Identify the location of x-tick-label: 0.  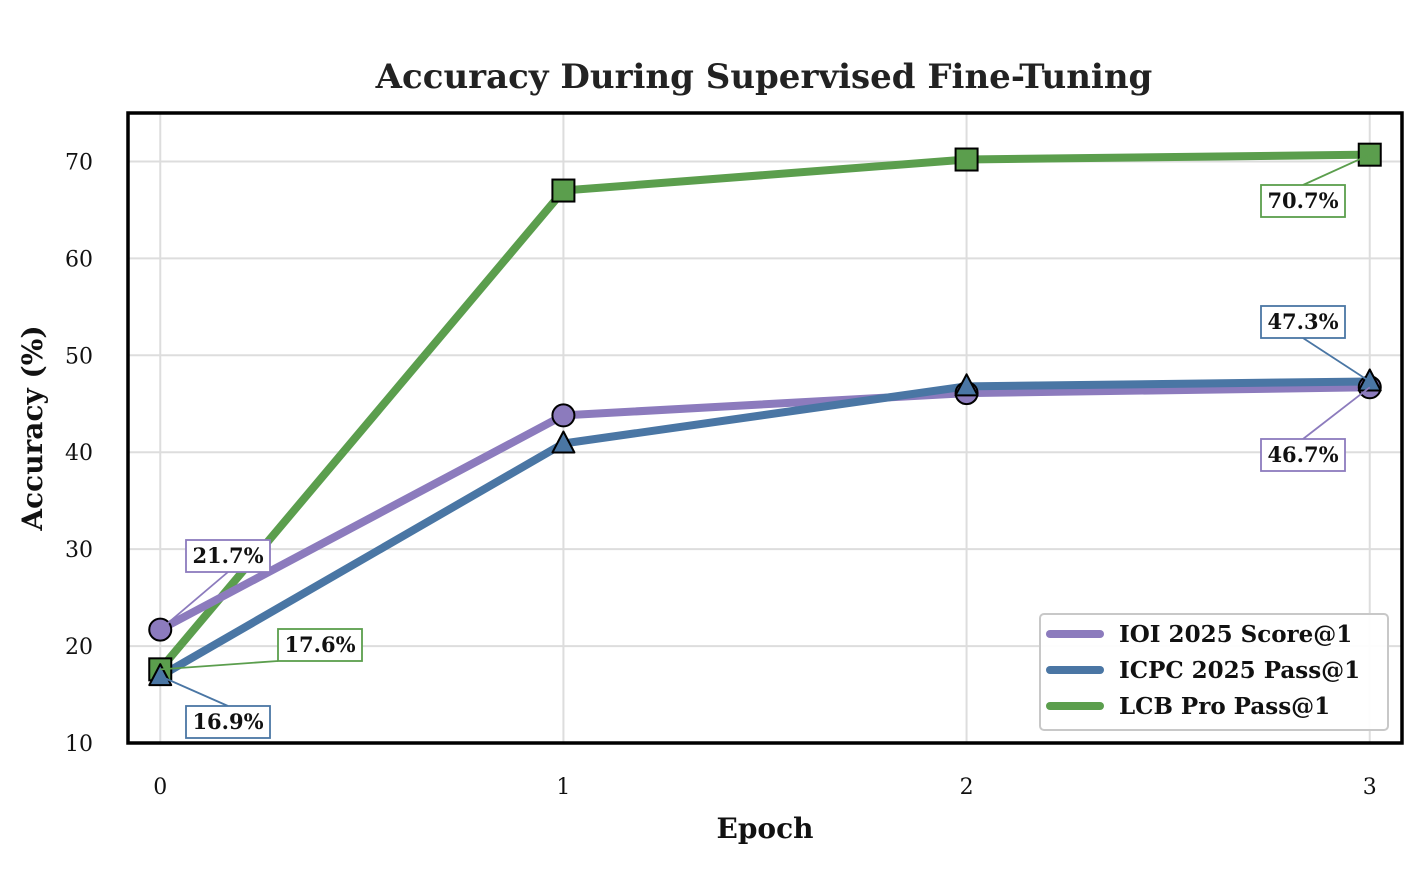
(160, 787).